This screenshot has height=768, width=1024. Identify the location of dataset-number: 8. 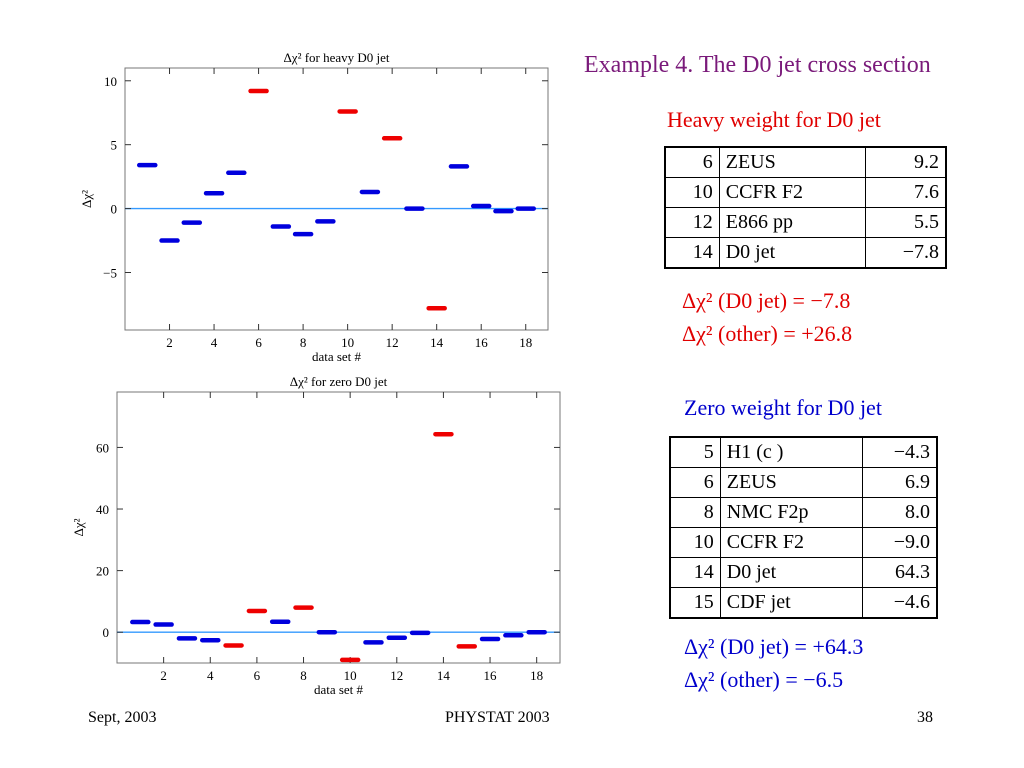
(695, 512).